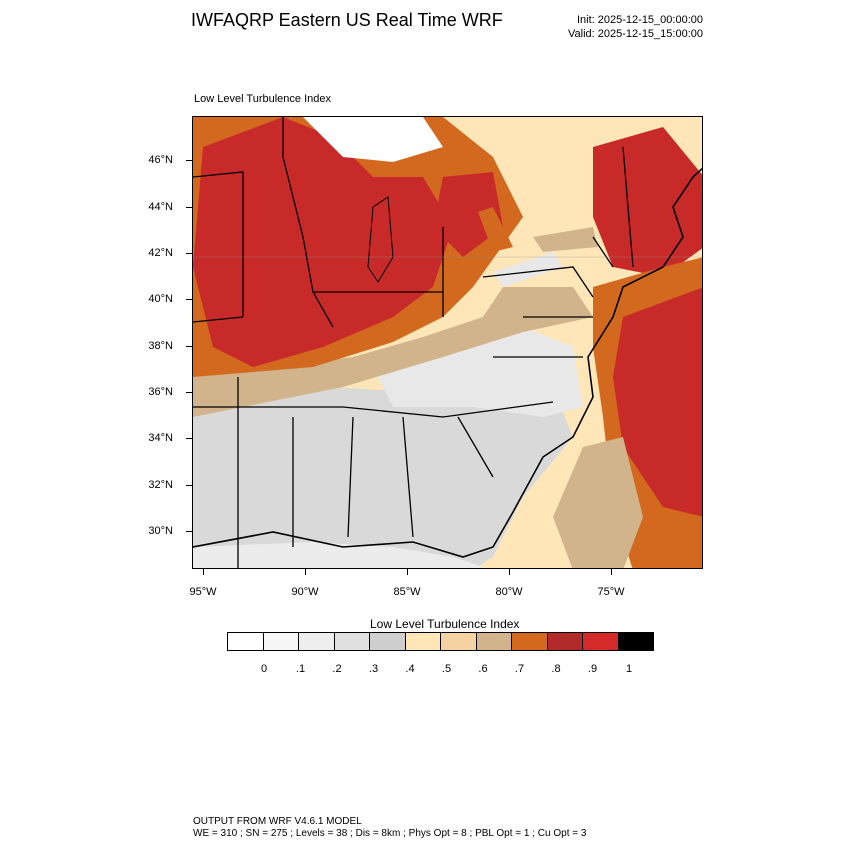 This screenshot has width=850, height=850. Describe the element at coordinates (407, 592) in the screenshot. I see `lon-label: 85°W` at that location.